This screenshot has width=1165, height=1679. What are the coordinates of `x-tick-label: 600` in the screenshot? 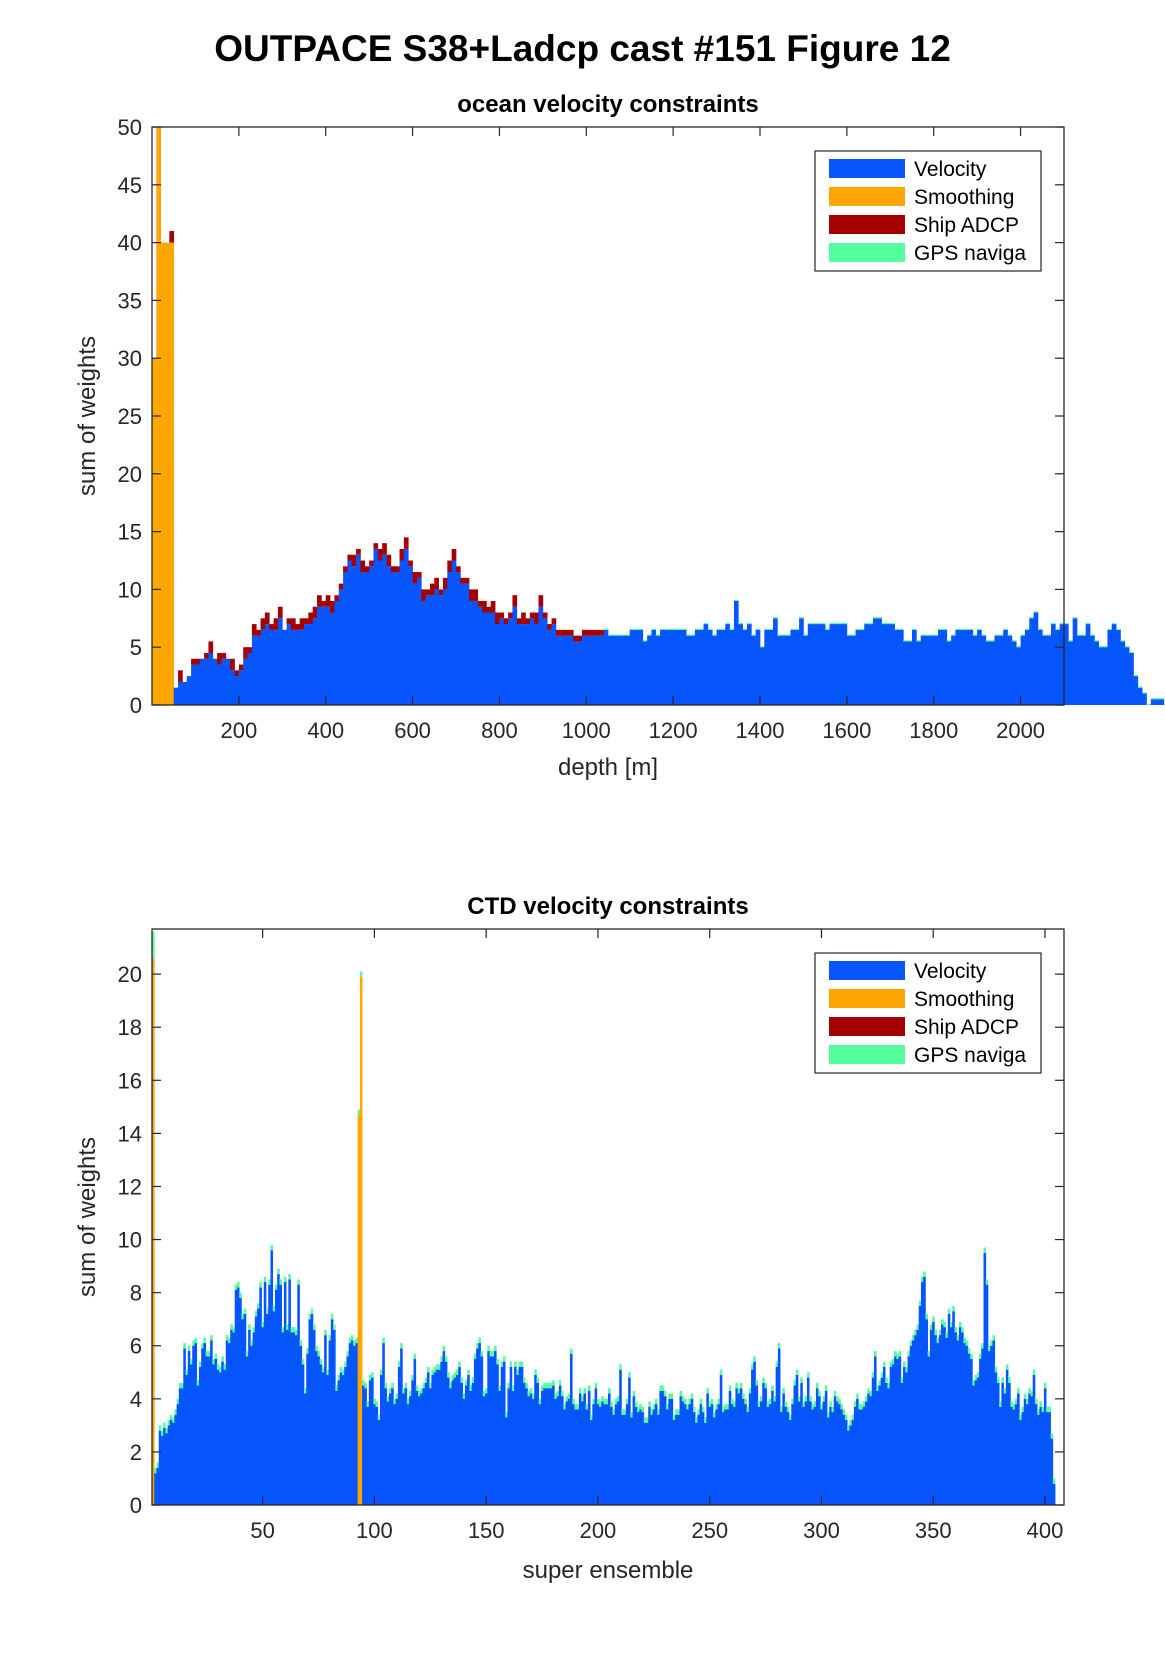 It's located at (412, 730).